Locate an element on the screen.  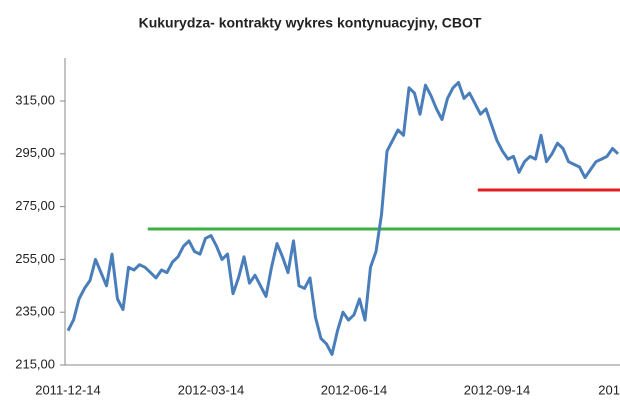
y-tick-label: 255,00 is located at coordinates (35, 258).